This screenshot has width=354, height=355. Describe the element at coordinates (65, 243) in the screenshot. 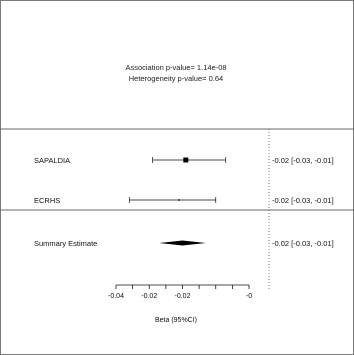

I see `summary-label: Summary Estimate` at that location.